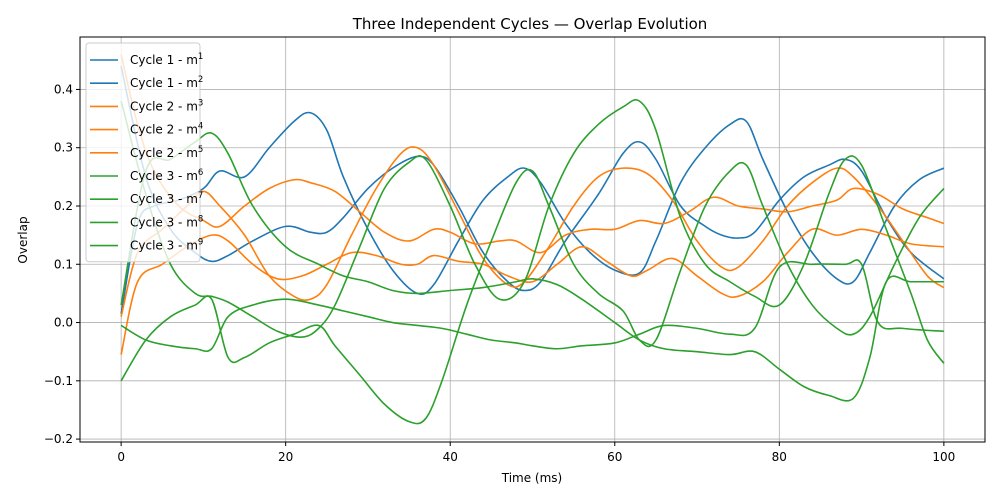 Image resolution: width=1000 pixels, height=500 pixels. What do you see at coordinates (58, 381) in the screenshot?
I see `y-tick-label: −0.1` at bounding box center [58, 381].